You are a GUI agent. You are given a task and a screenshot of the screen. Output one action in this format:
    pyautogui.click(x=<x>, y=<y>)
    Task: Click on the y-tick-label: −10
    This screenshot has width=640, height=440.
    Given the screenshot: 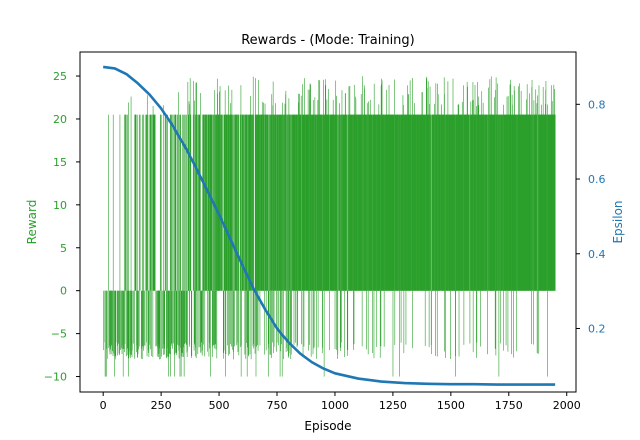 What is the action you would take?
    pyautogui.click(x=55, y=377)
    